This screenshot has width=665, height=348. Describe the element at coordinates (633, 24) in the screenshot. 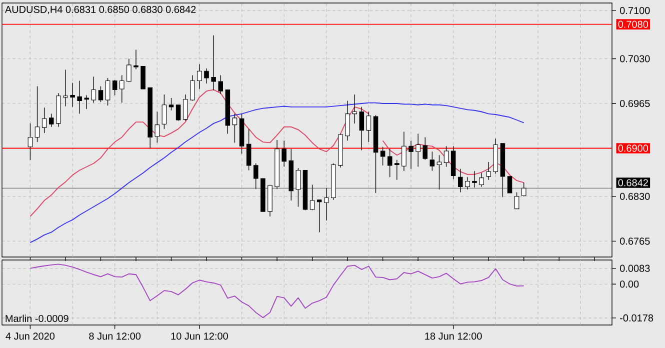

I see `ref-line-label: 0.7080` at that location.